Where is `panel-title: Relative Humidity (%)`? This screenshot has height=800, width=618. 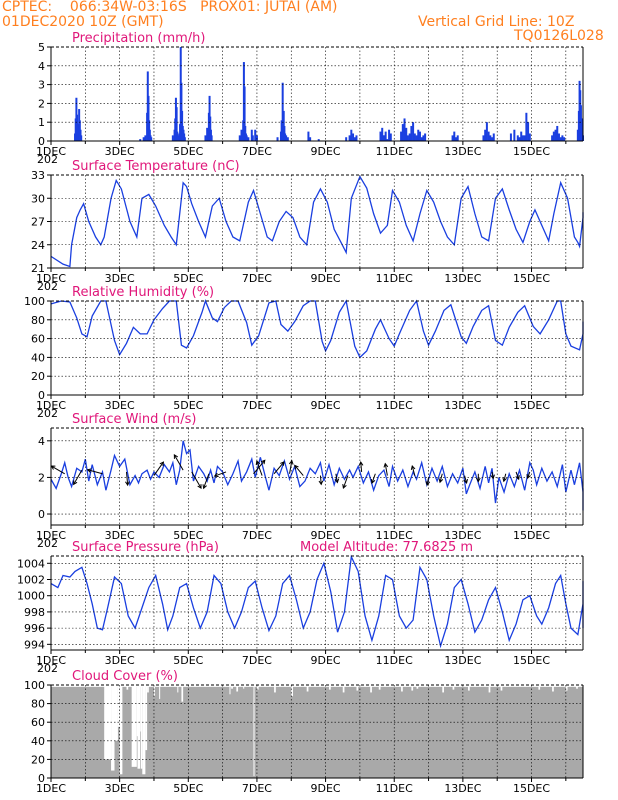 panel-title: Relative Humidity (%) is located at coordinates (143, 292).